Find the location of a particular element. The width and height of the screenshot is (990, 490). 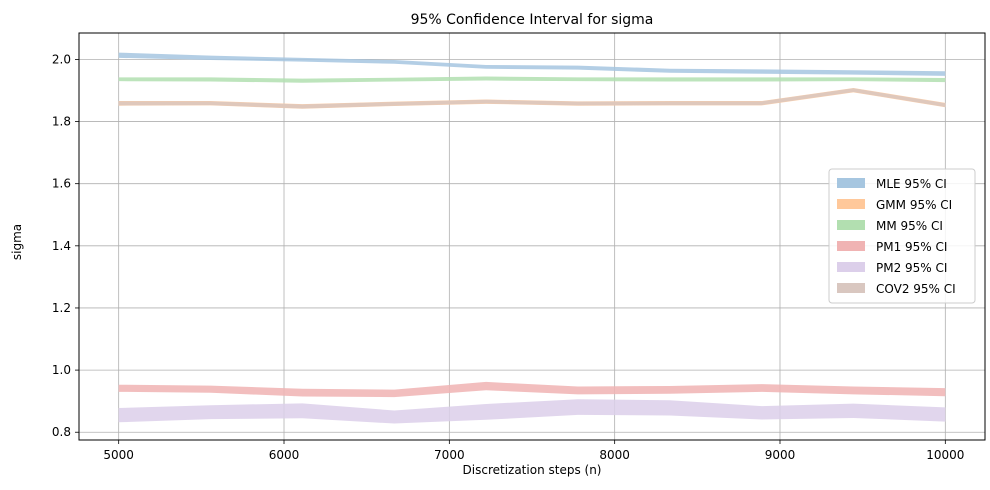

x-tick-label: 5000 is located at coordinates (118, 455).